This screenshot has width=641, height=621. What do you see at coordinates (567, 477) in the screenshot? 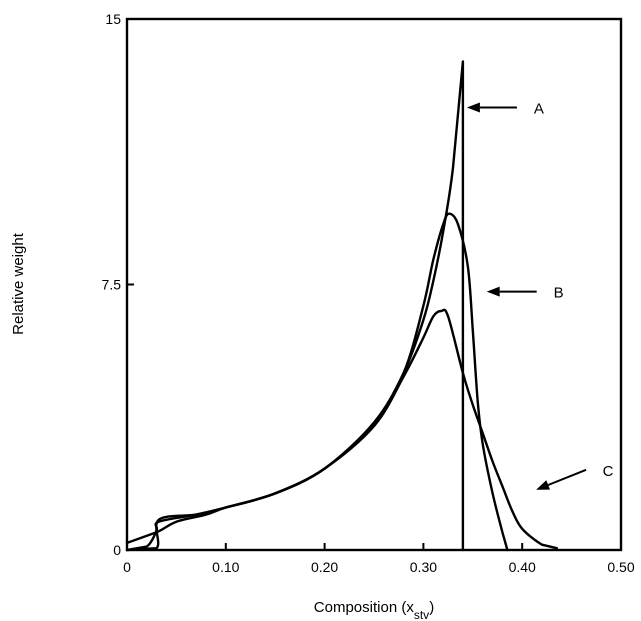
I see `annotation-c-arrow` at bounding box center [567, 477].